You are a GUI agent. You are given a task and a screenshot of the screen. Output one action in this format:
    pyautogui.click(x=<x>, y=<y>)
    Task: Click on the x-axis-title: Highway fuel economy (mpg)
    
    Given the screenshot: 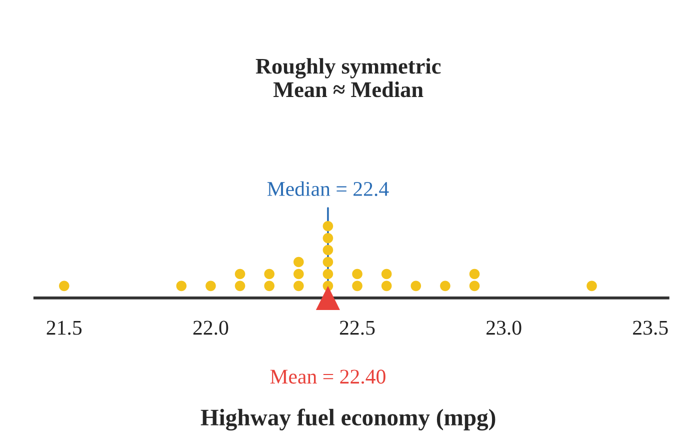 What is the action you would take?
    pyautogui.click(x=348, y=419)
    